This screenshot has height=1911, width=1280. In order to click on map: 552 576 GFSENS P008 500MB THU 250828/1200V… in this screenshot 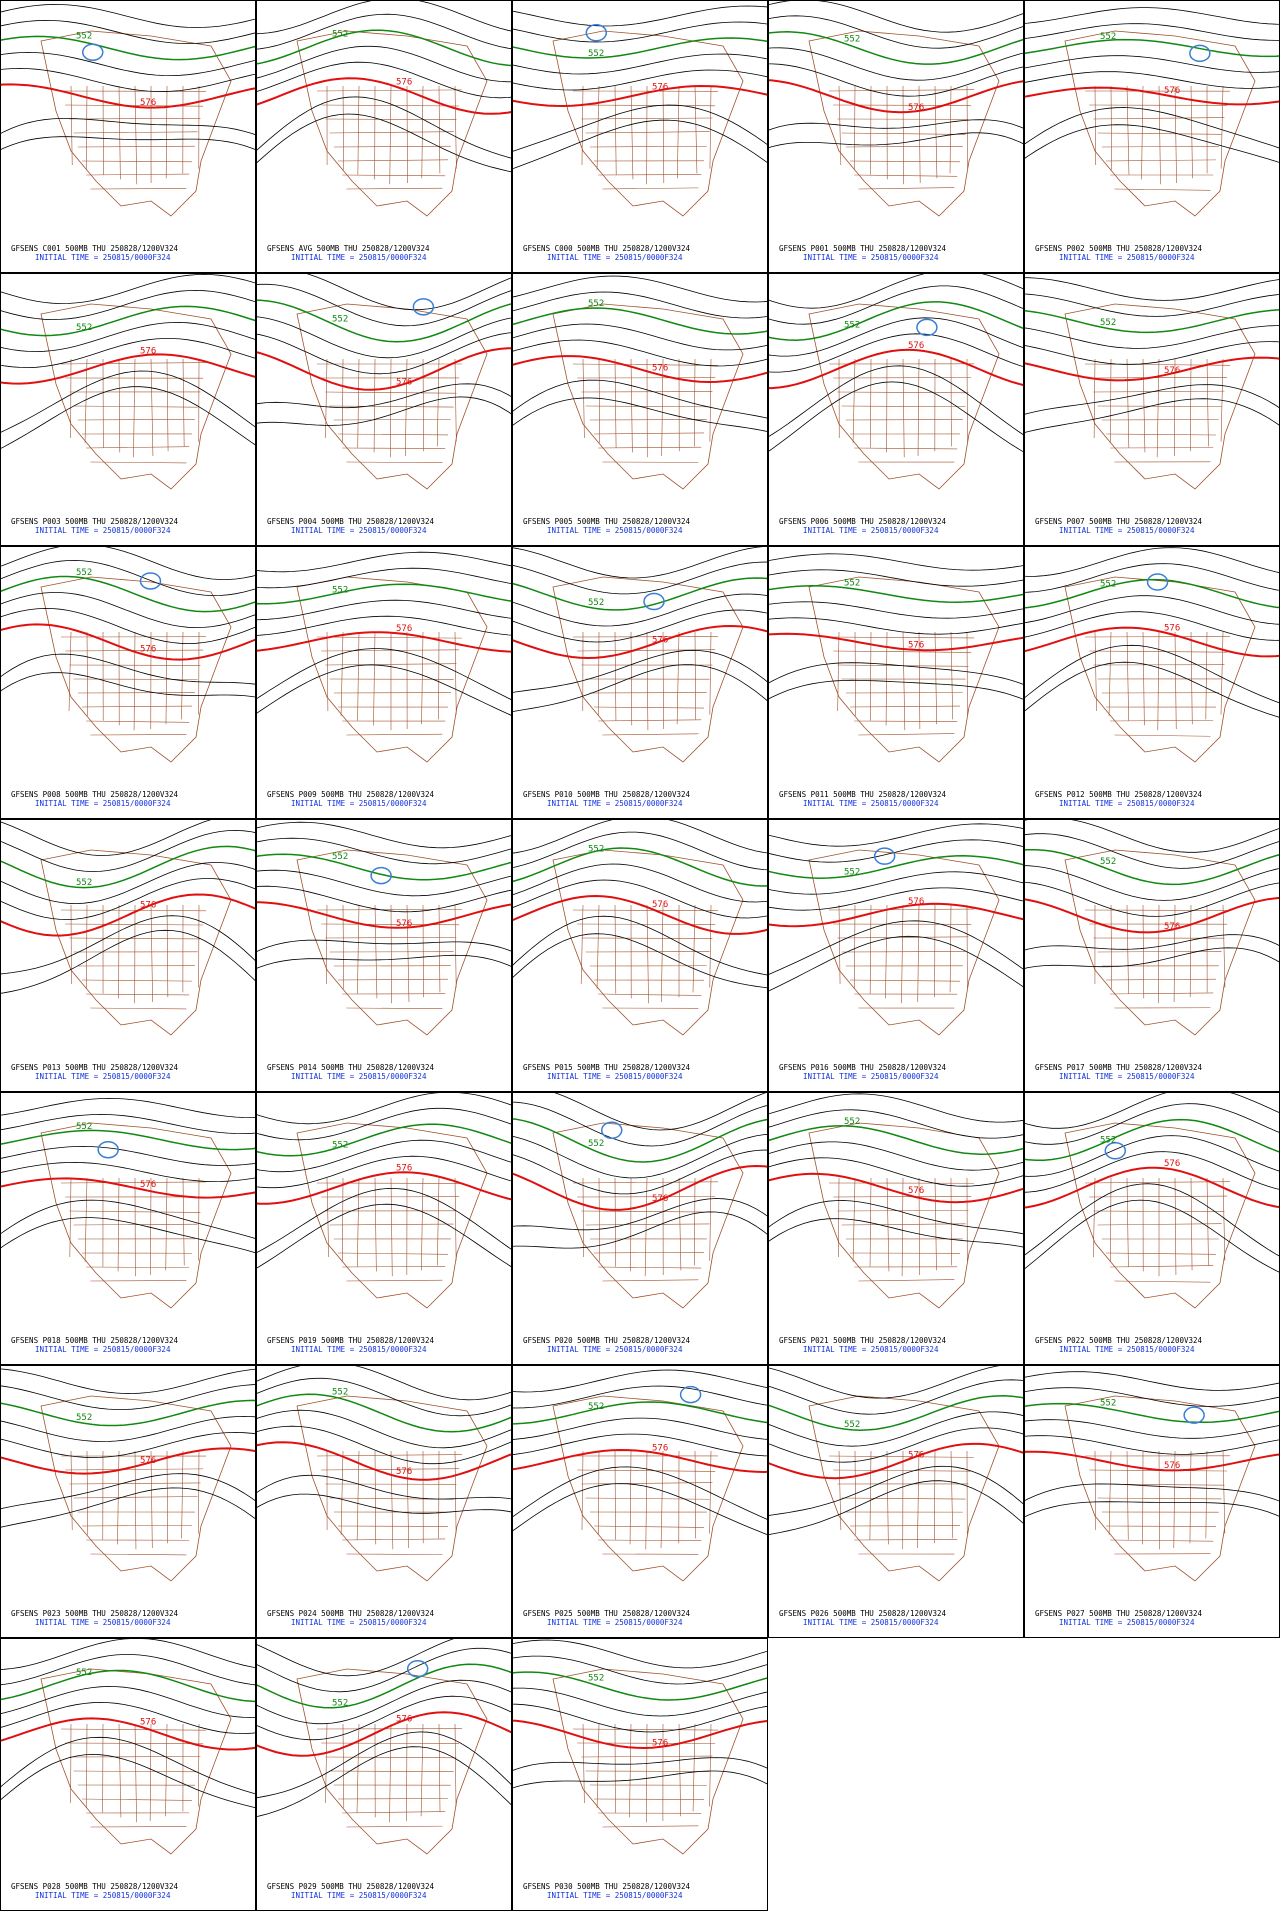, I will do `click(128, 677)`.